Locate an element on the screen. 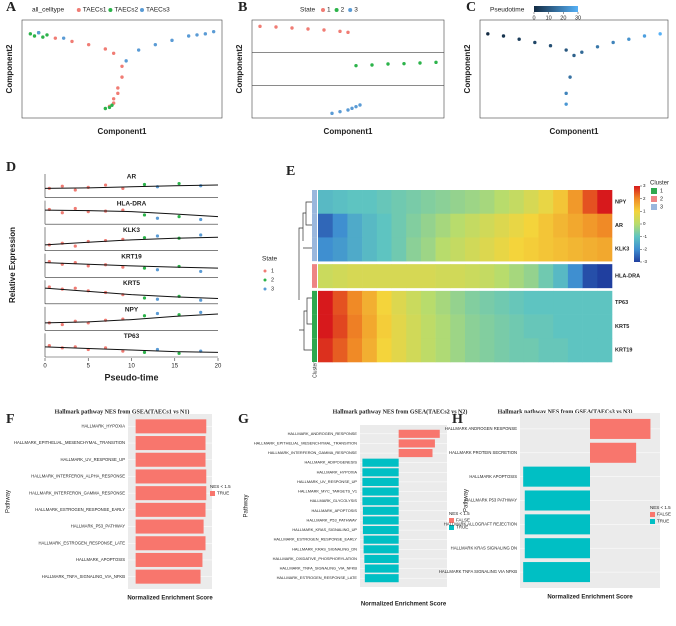 Image resolution: width=676 pixels, height=626 pixels. y-tick-label: HALLMARK ANDROGEN RESPONSE is located at coordinates (481, 428).